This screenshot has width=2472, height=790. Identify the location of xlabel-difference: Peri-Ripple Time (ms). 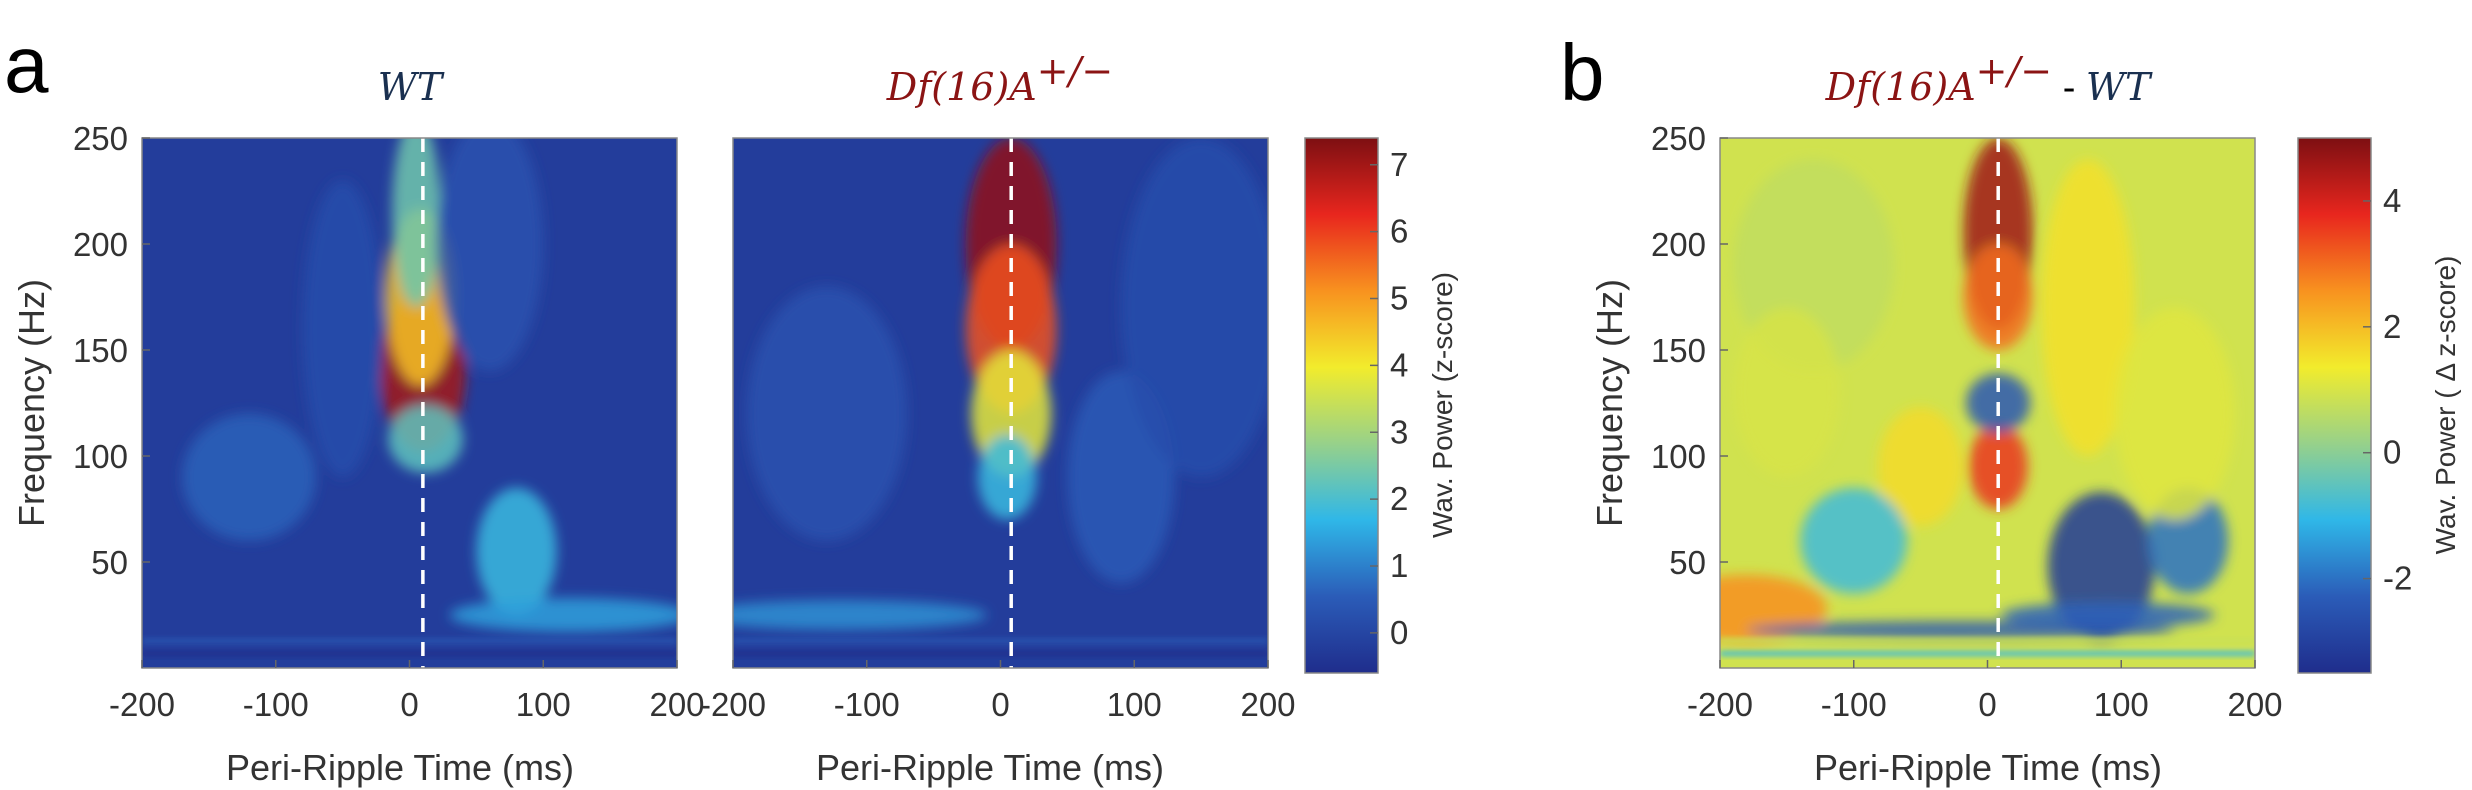
(1988, 767).